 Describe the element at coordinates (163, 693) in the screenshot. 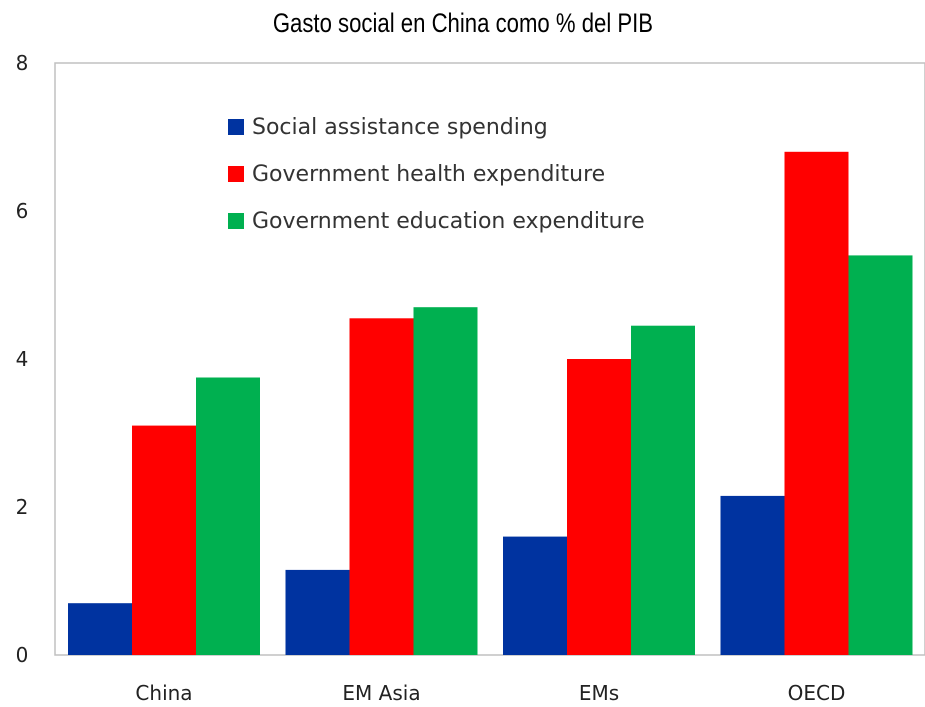

I see `x-tick-label: China` at that location.